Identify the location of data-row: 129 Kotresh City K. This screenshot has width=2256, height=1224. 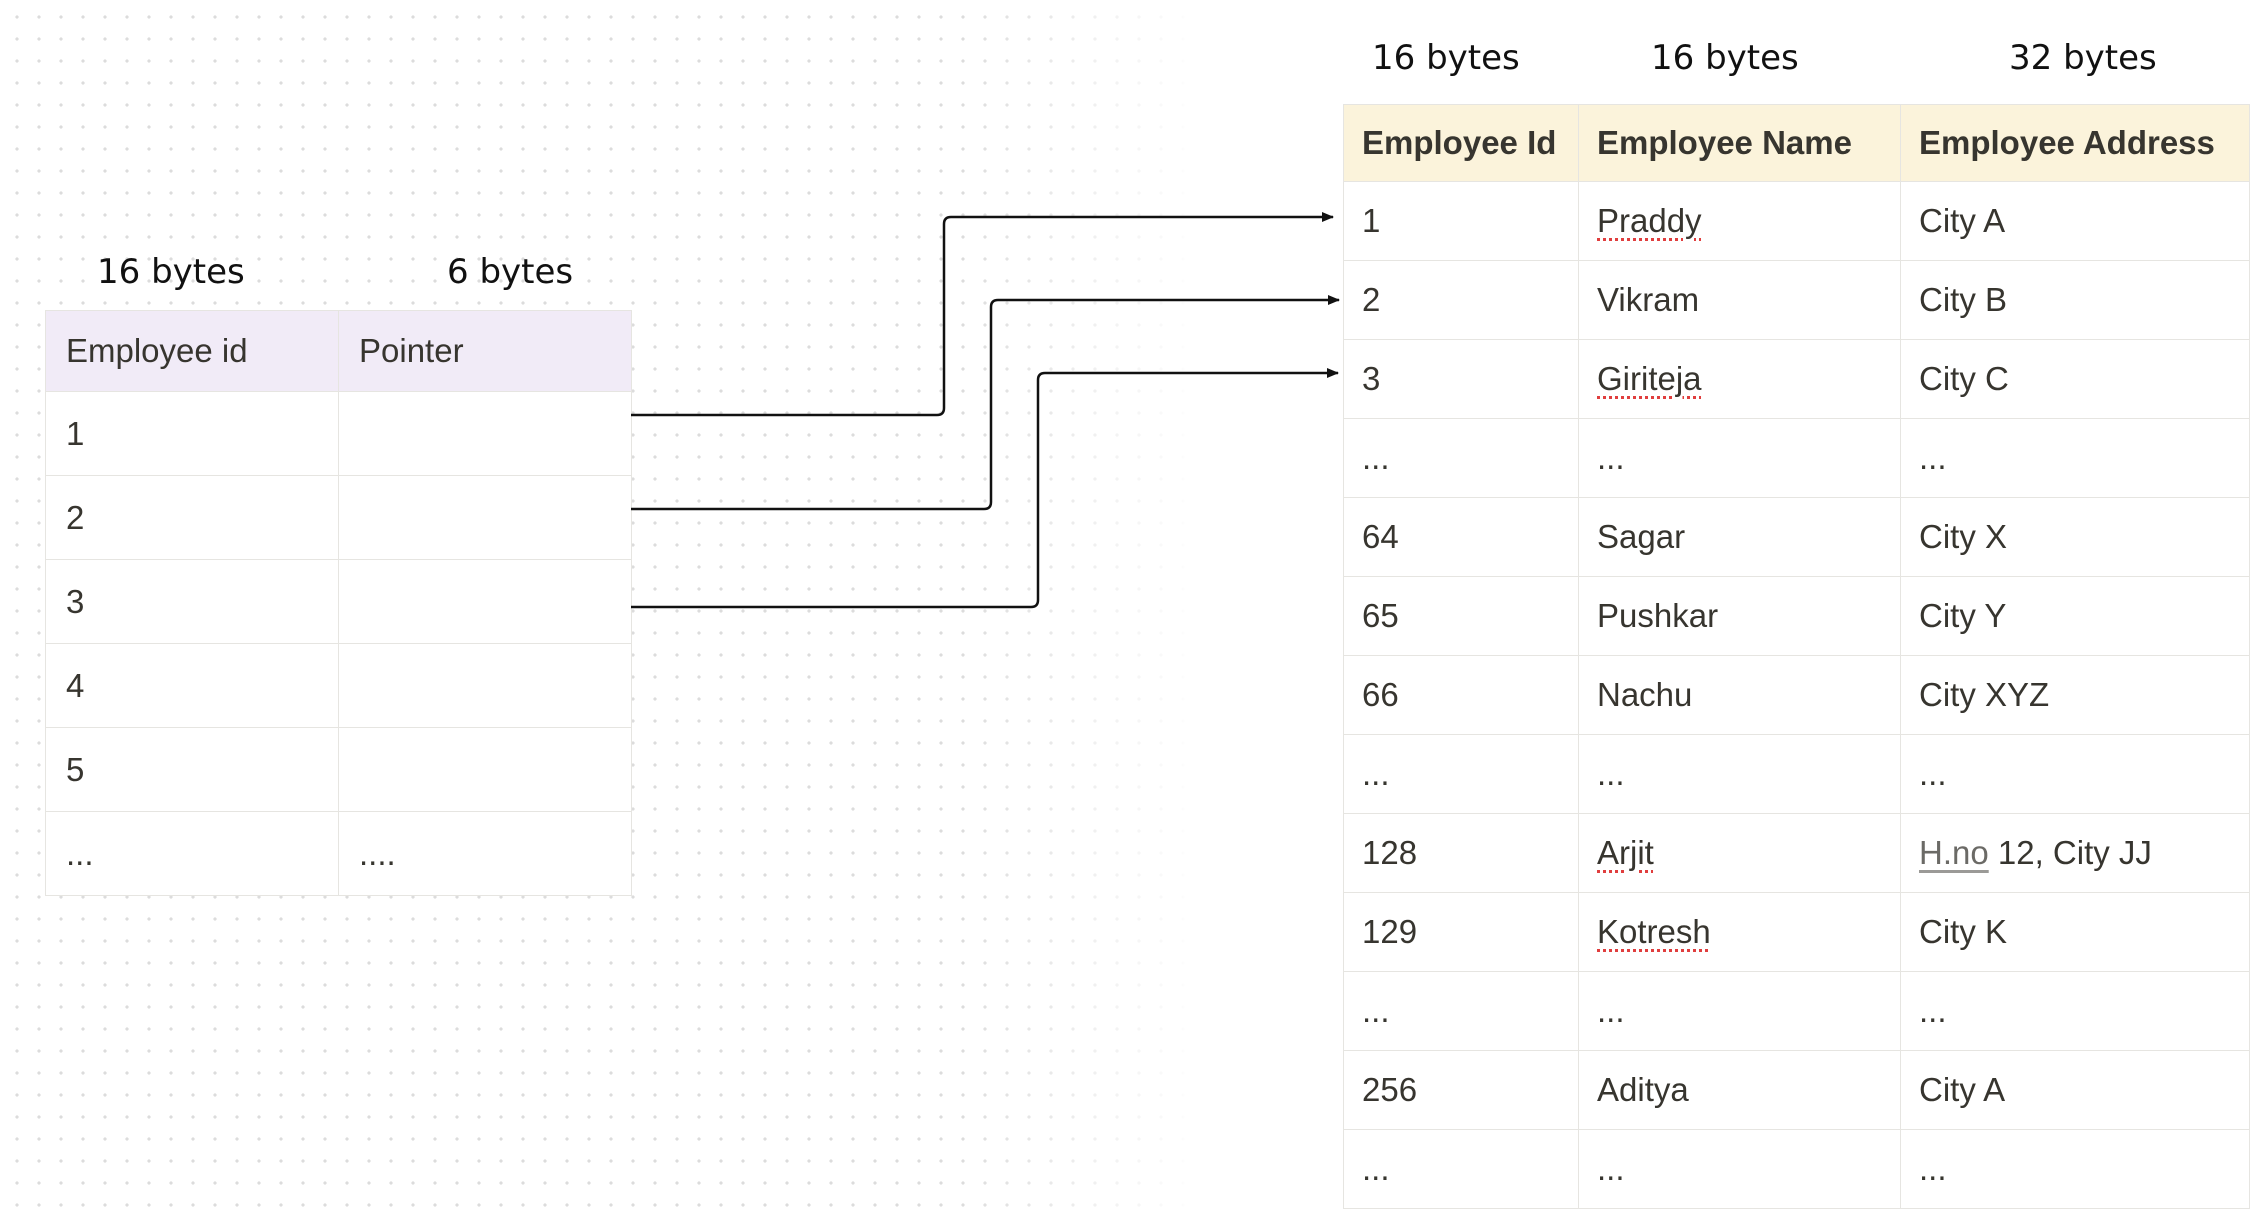
(1796, 932).